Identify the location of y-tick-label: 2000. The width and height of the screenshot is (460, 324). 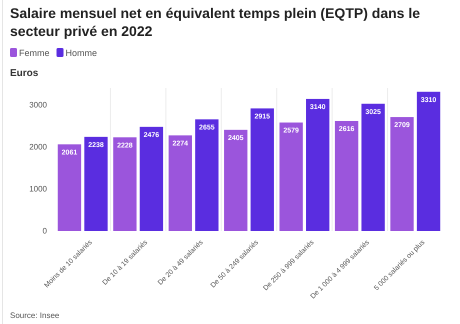
(38, 147).